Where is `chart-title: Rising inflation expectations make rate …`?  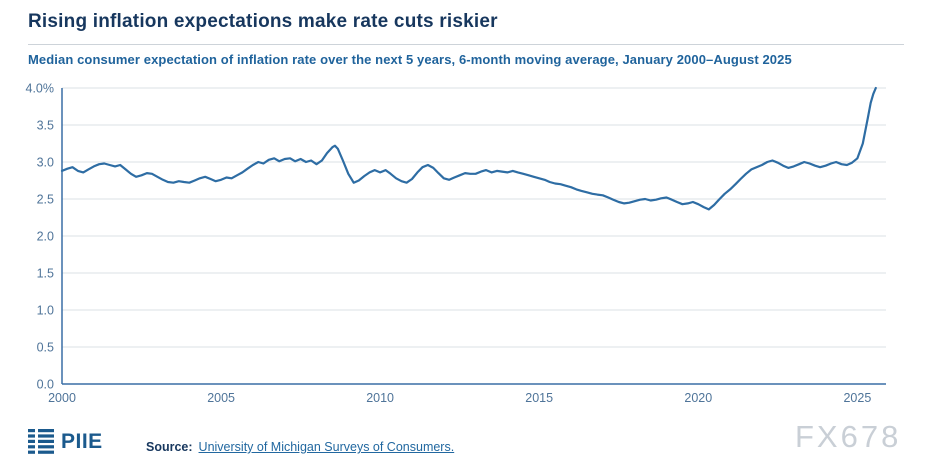
chart-title: Rising inflation expectations make rate … is located at coordinates (263, 21).